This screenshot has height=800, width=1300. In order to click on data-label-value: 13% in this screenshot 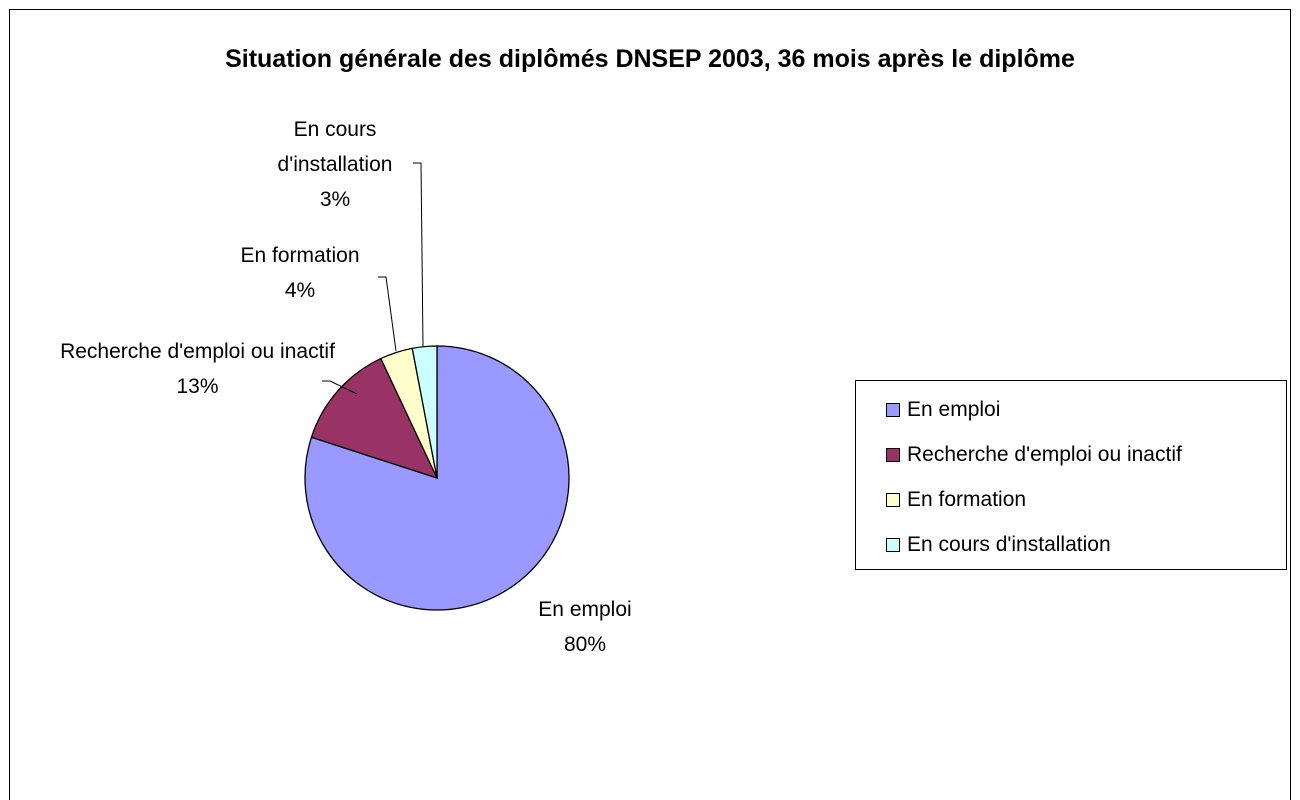, I will do `click(197, 386)`.